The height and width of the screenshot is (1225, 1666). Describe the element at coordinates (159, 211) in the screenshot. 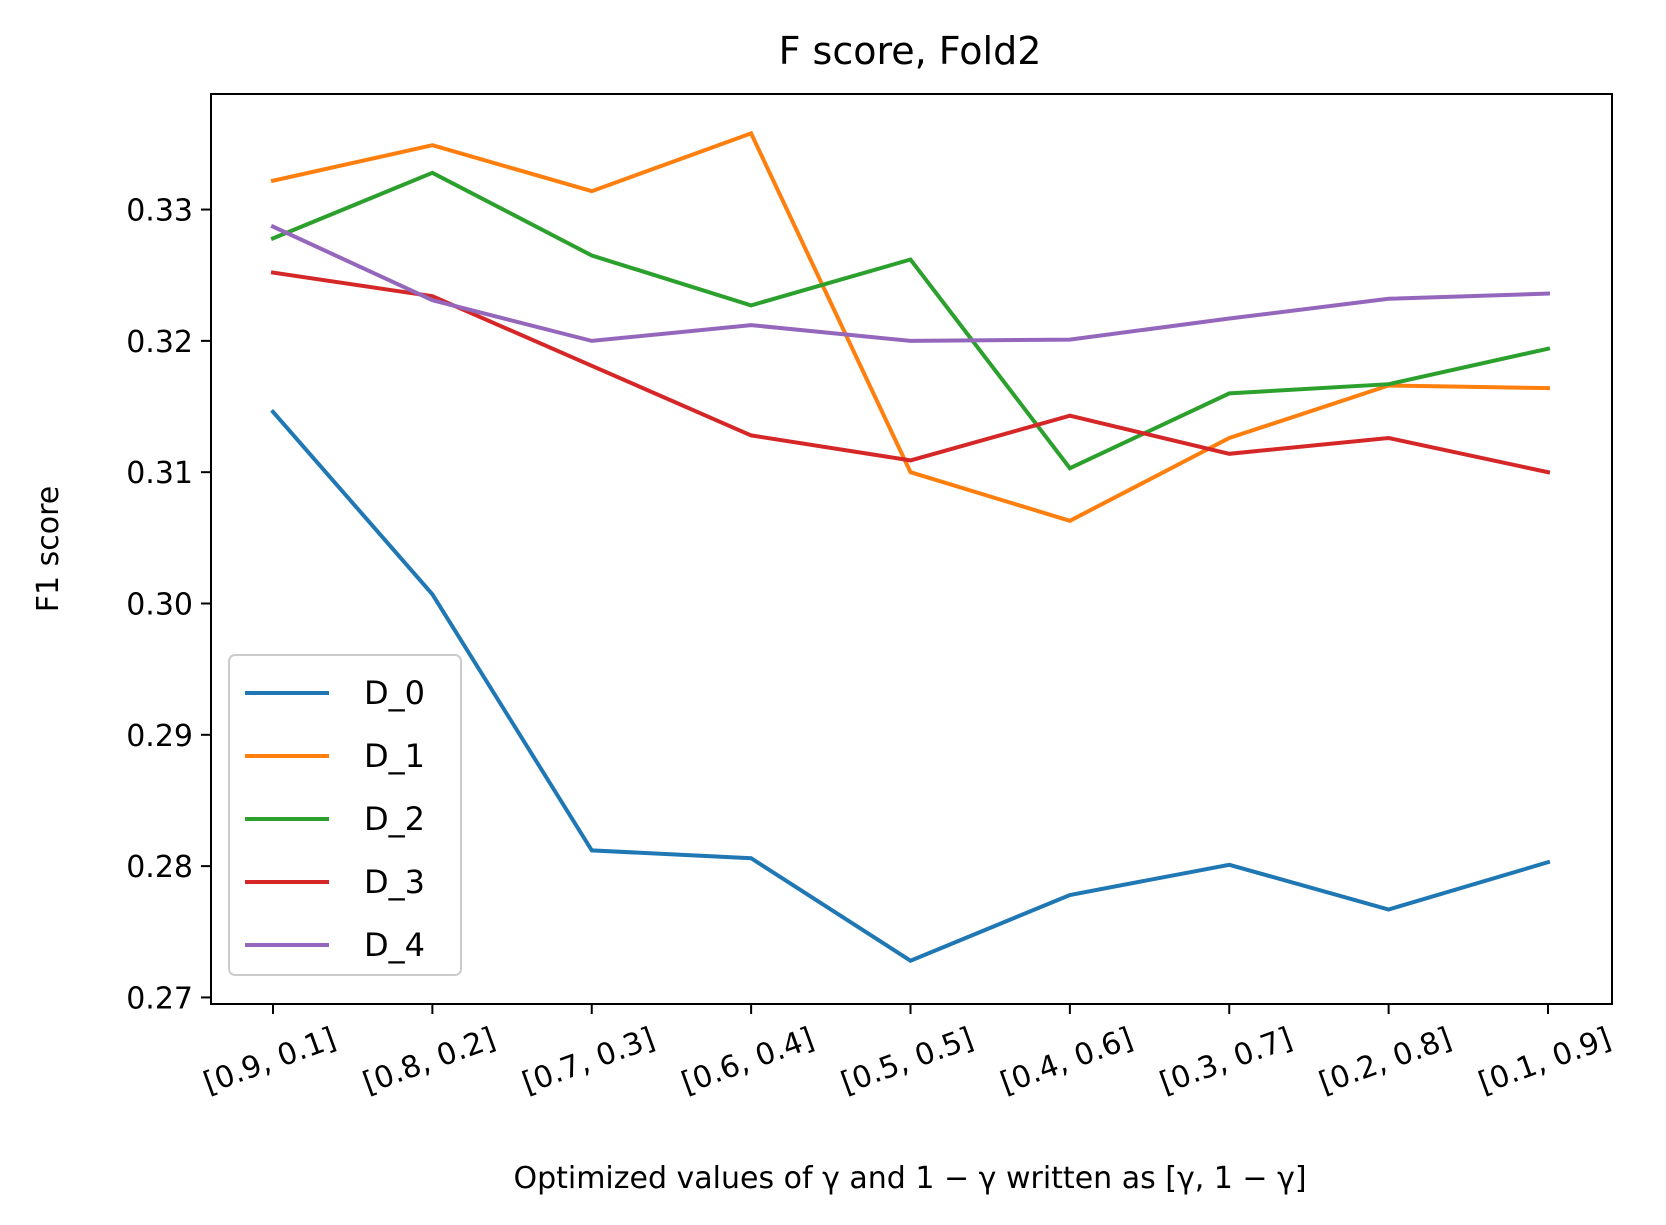

I see `y-tick-label: 0.33` at that location.